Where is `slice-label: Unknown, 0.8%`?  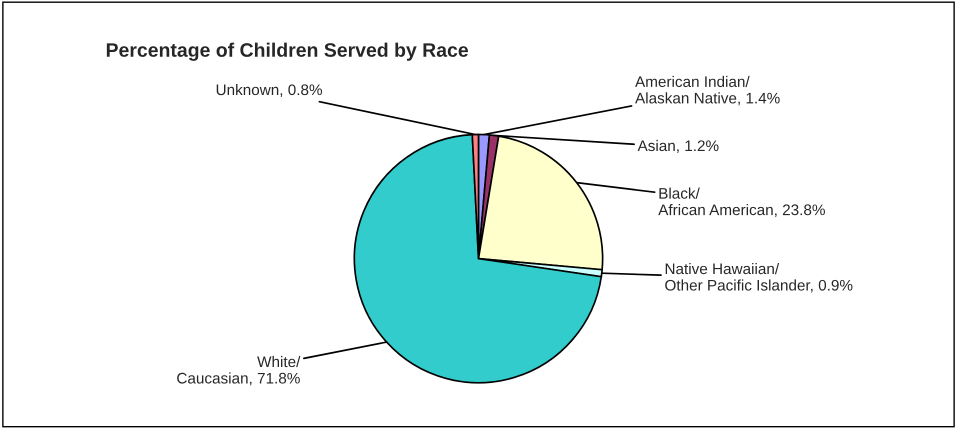 slice-label: Unknown, 0.8% is located at coordinates (269, 90).